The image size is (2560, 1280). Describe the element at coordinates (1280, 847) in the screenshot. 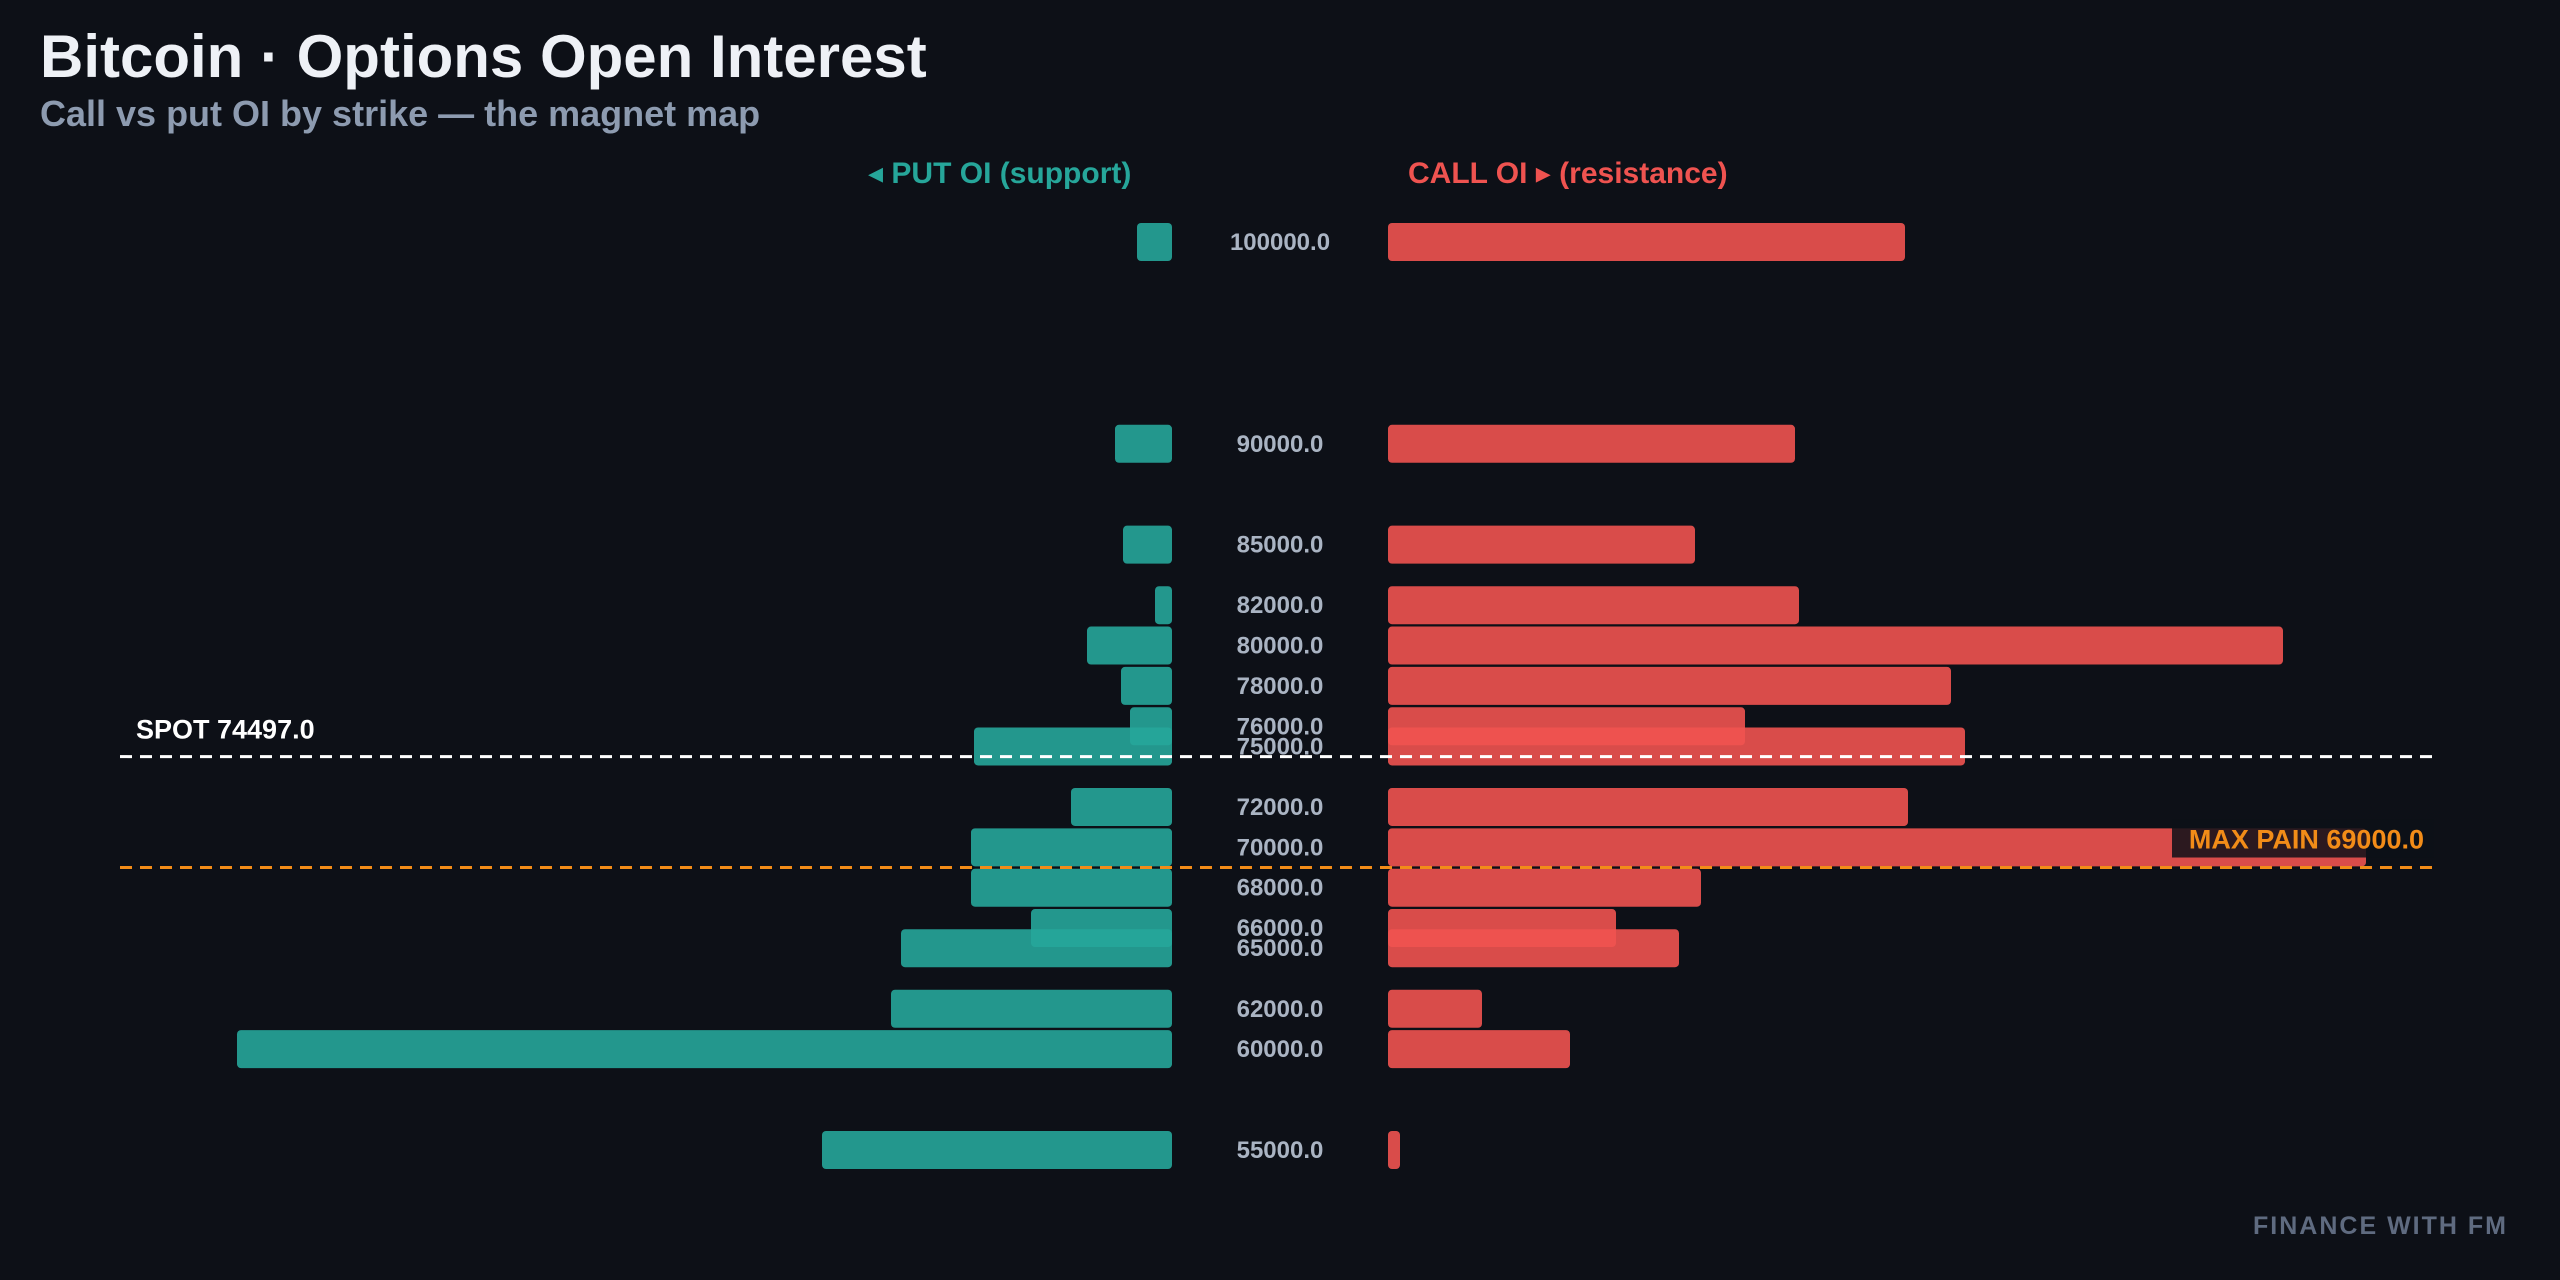

I see `strike-label: 70000.0` at that location.